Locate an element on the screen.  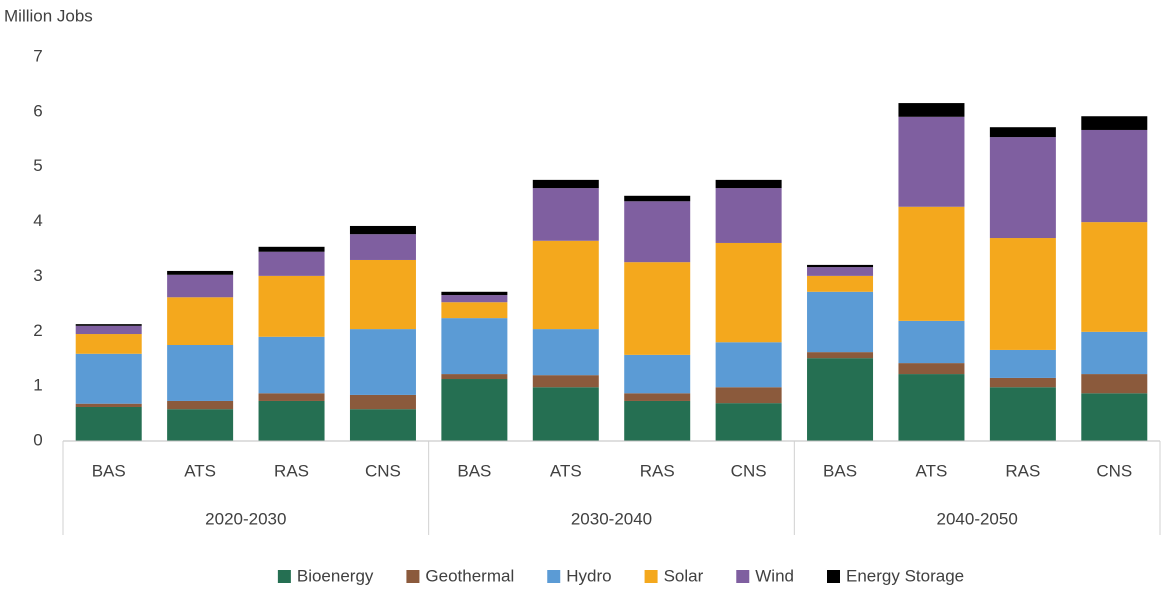
y-tick-label: 3 is located at coordinates (37, 275).